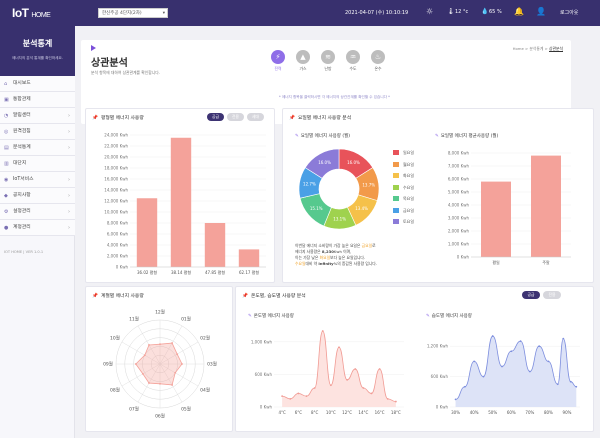  What do you see at coordinates (255, 117) in the screenshot?
I see `tab-household: 세대` at bounding box center [255, 117].